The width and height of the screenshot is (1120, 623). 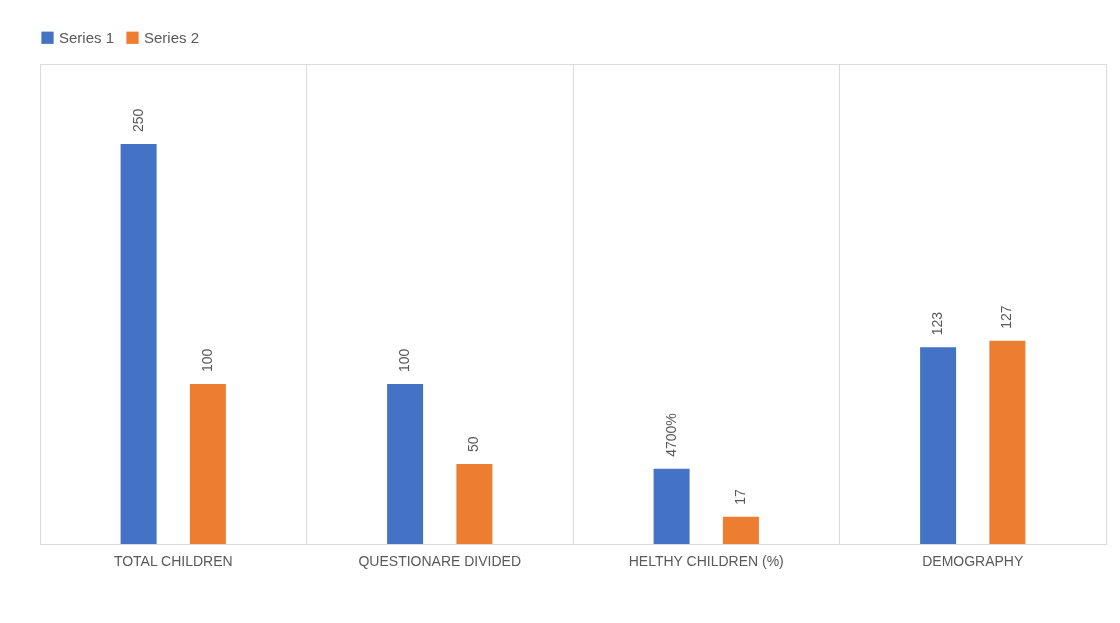 What do you see at coordinates (173, 560) in the screenshot?
I see `x-tick-label: TOTAL CHILDREN` at bounding box center [173, 560].